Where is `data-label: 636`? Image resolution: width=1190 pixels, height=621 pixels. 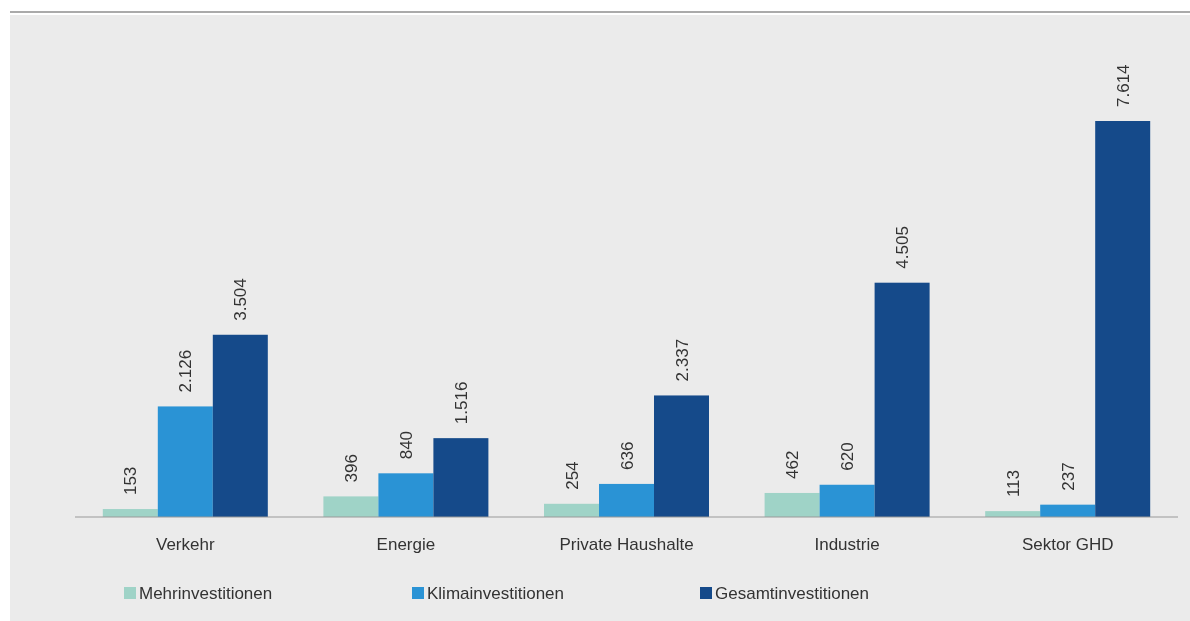 data-label: 636 is located at coordinates (627, 455).